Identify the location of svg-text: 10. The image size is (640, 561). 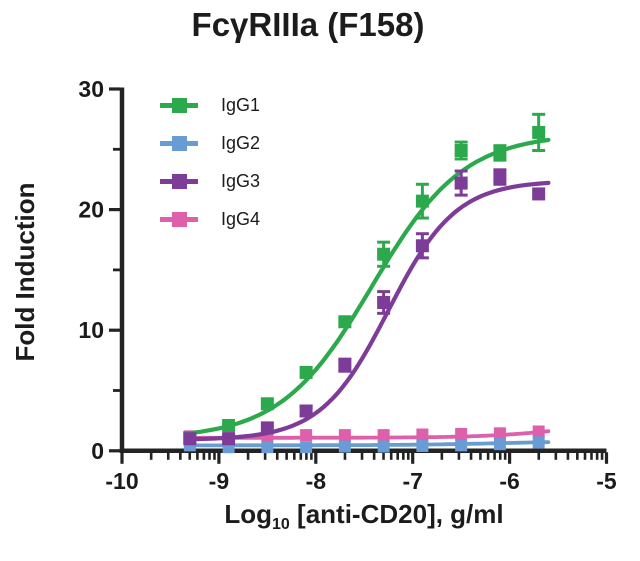
(91, 330).